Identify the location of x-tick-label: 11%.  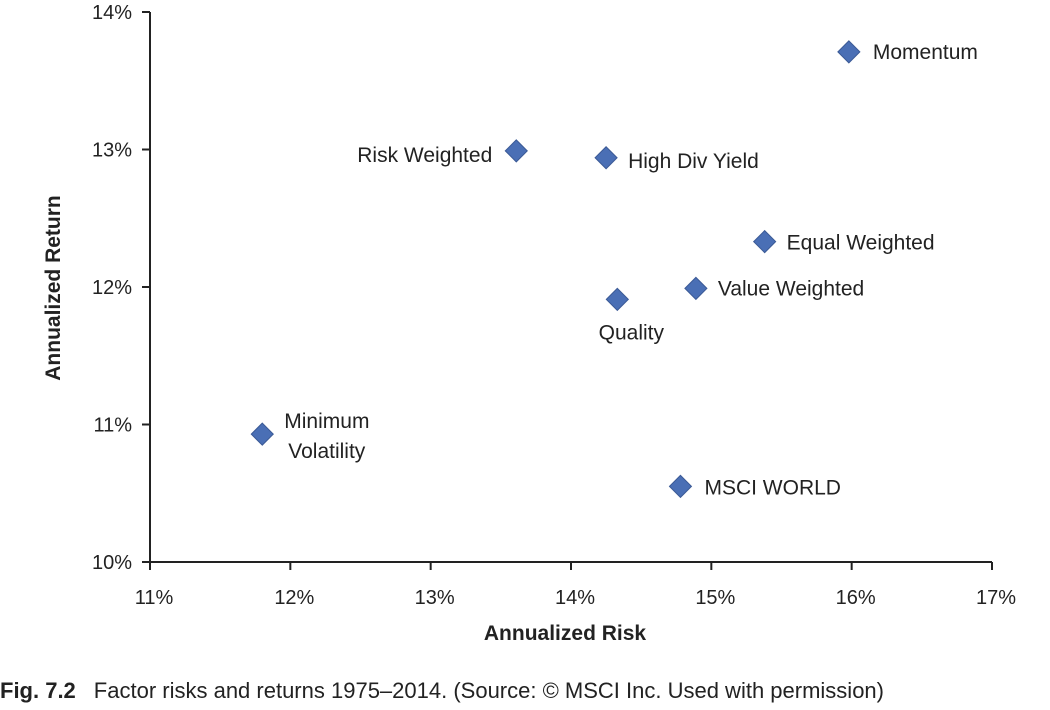
(154, 598).